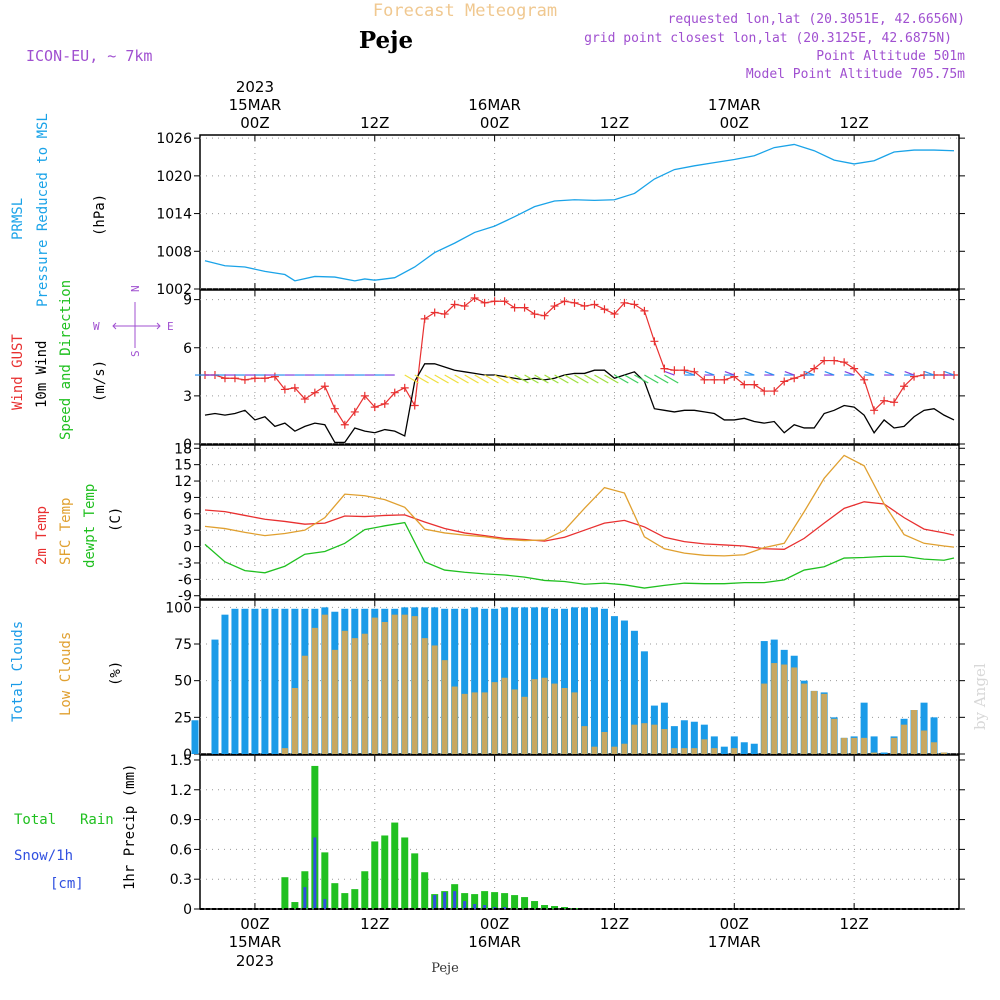  I want to click on y-tick-label: 1014, so click(174, 215).